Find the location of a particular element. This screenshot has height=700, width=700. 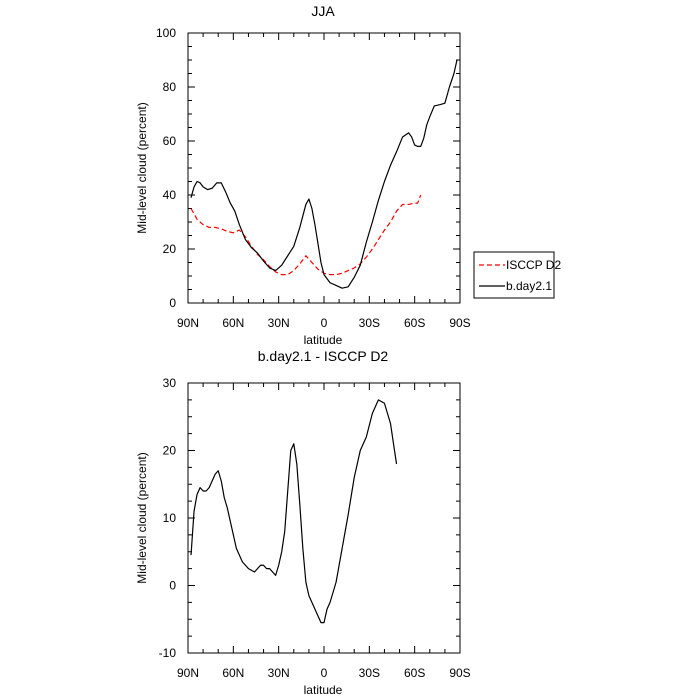

top-xtick-label: 90S is located at coordinates (459, 323).